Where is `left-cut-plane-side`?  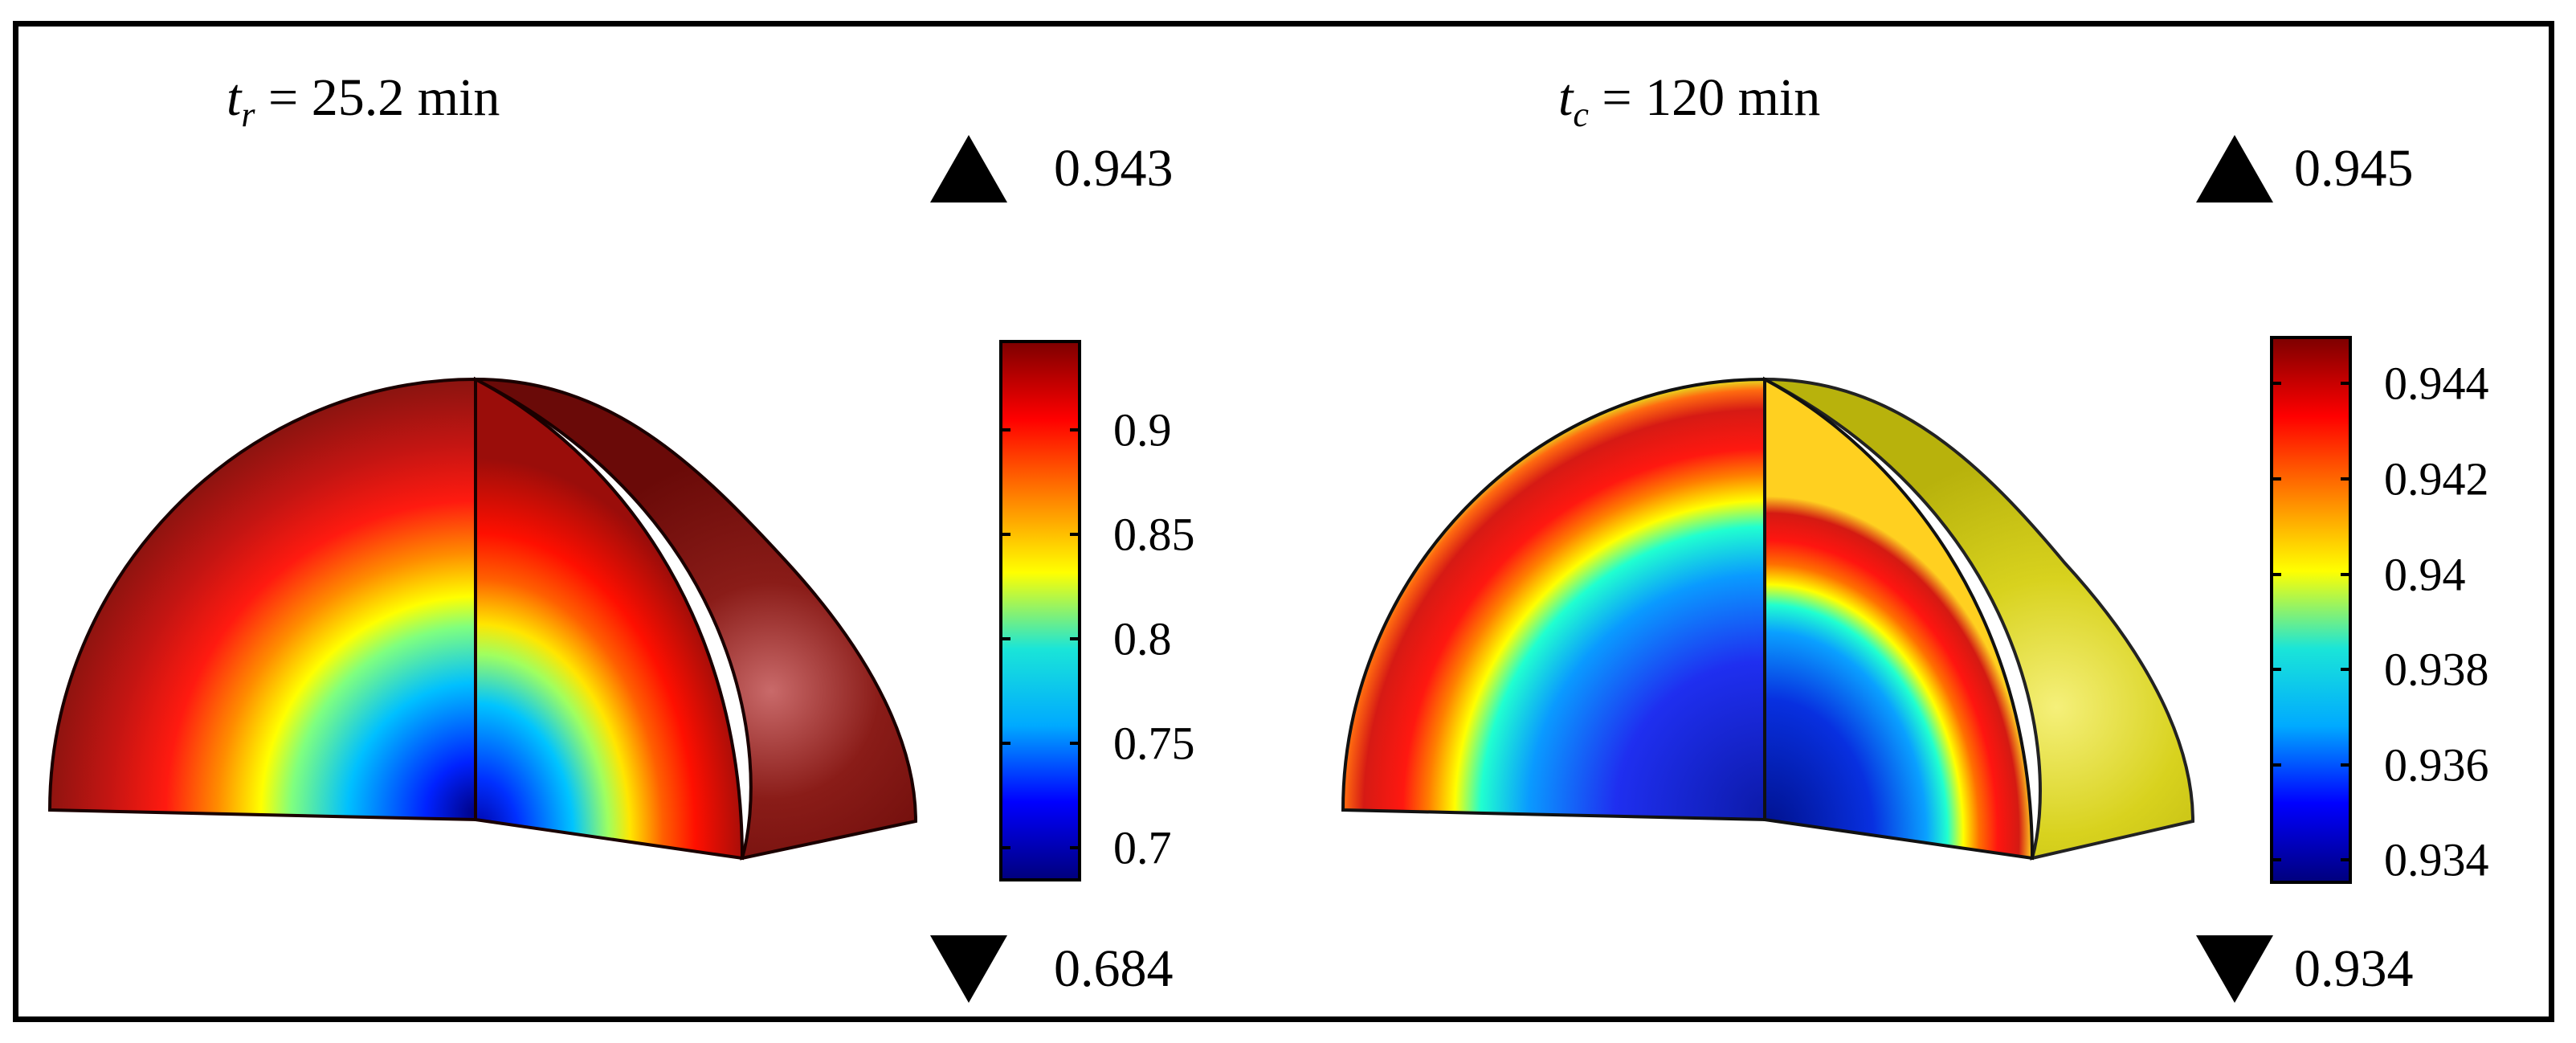
left-cut-plane-side is located at coordinates (609, 618).